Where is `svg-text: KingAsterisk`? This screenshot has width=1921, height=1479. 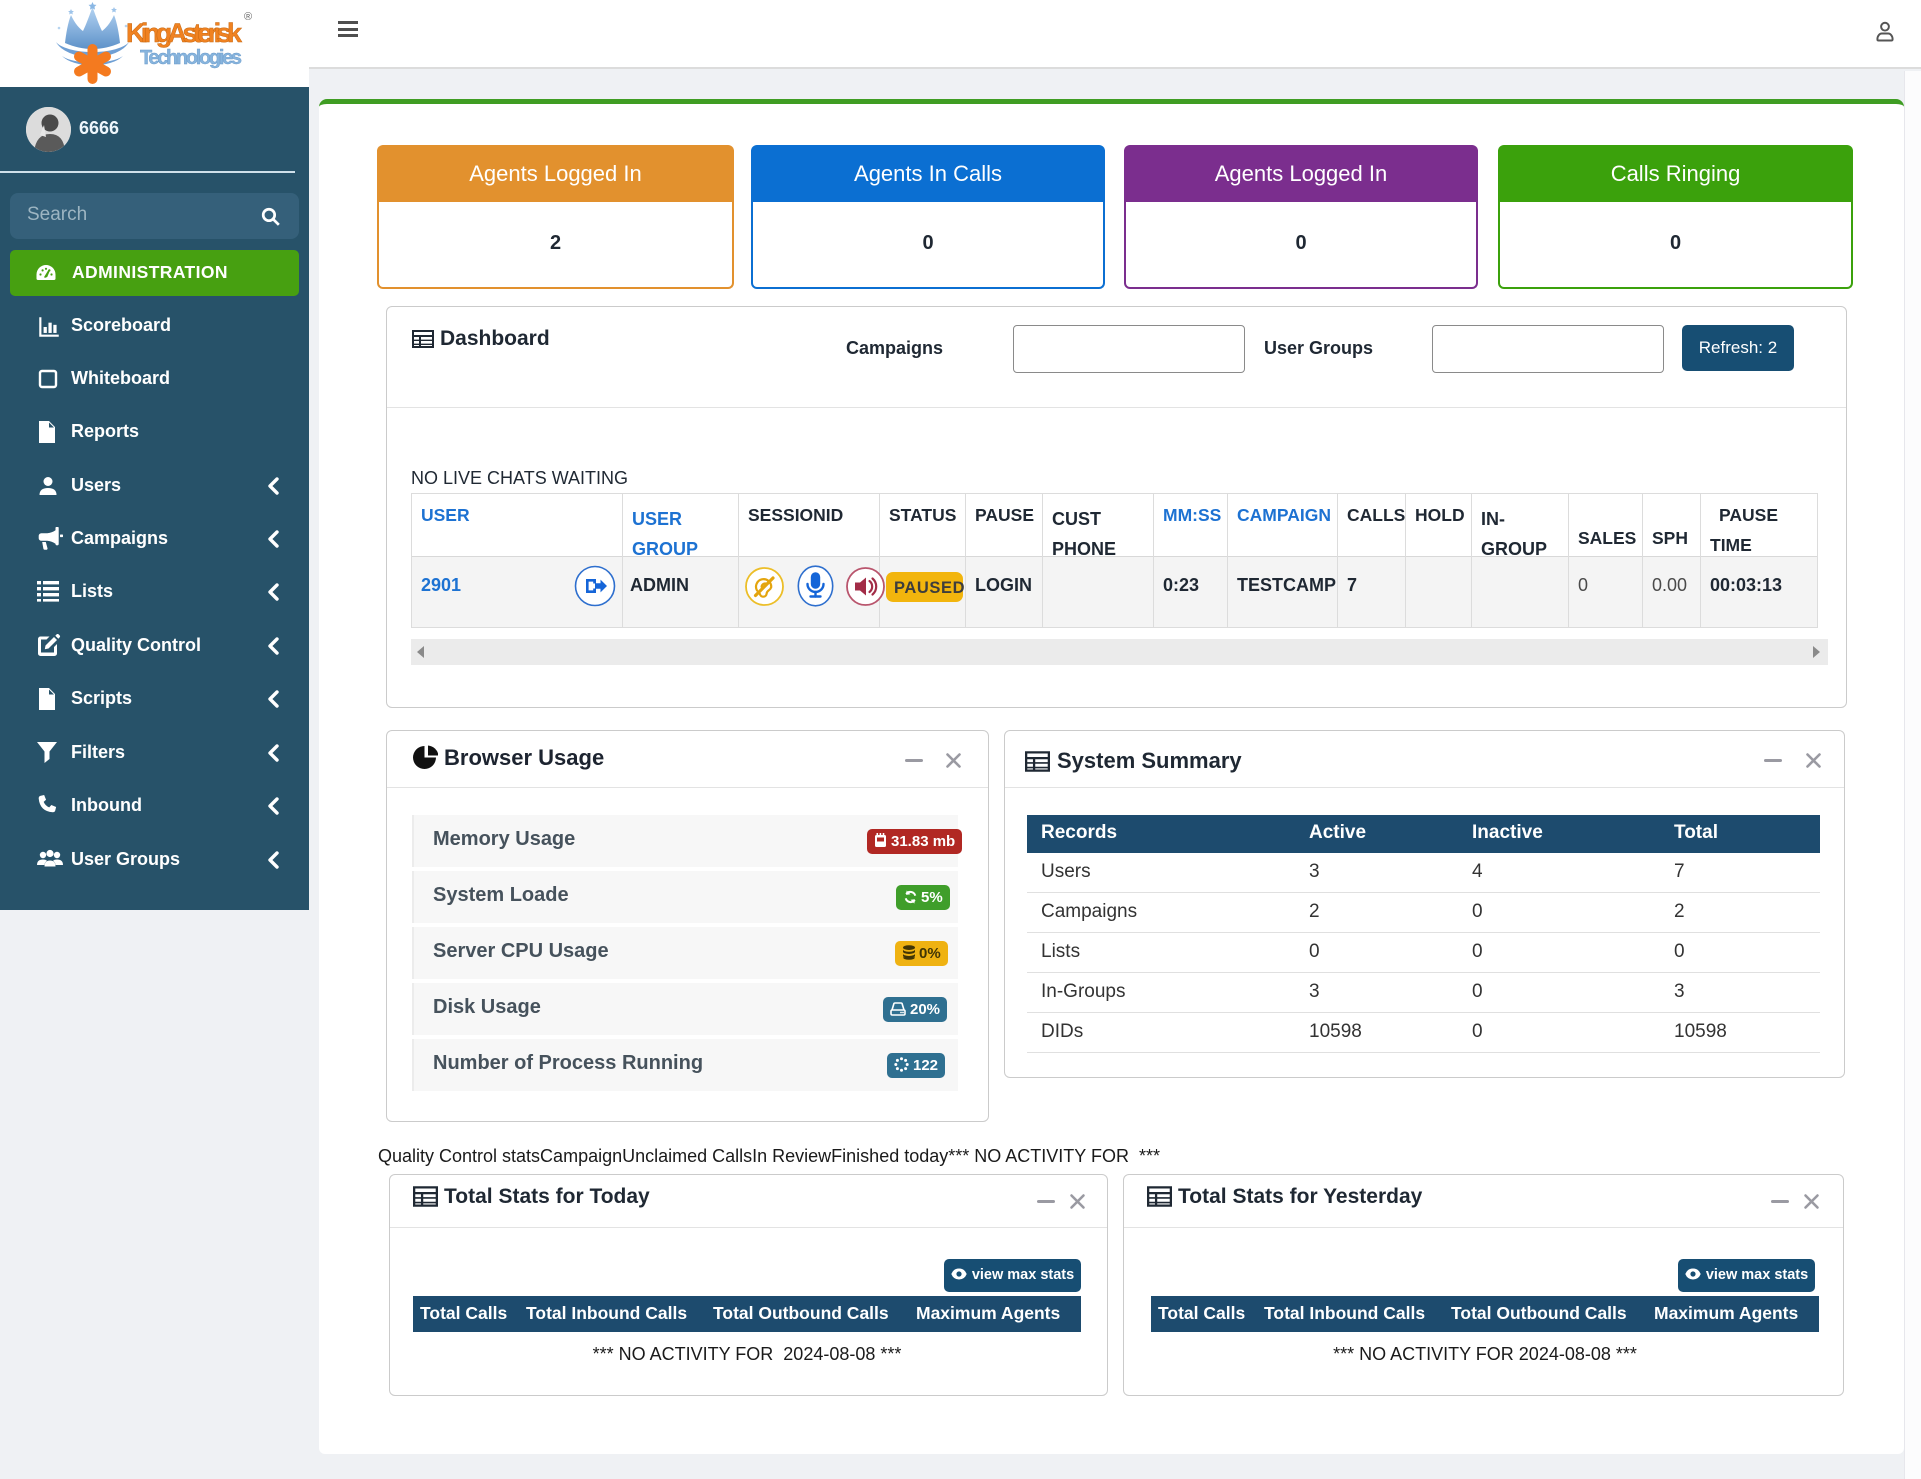 svg-text: KingAsterisk is located at coordinates (184, 33).